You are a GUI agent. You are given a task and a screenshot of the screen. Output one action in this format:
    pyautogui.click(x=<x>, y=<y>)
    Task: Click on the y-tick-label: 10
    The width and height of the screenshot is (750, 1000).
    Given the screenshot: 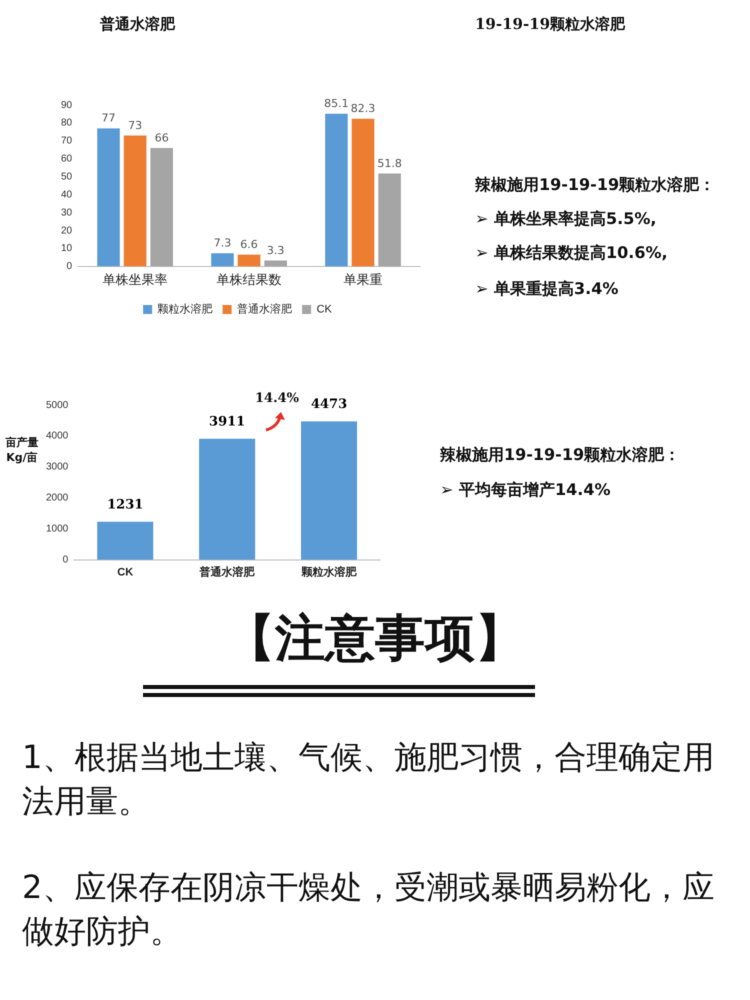 What is the action you would take?
    pyautogui.click(x=67, y=248)
    